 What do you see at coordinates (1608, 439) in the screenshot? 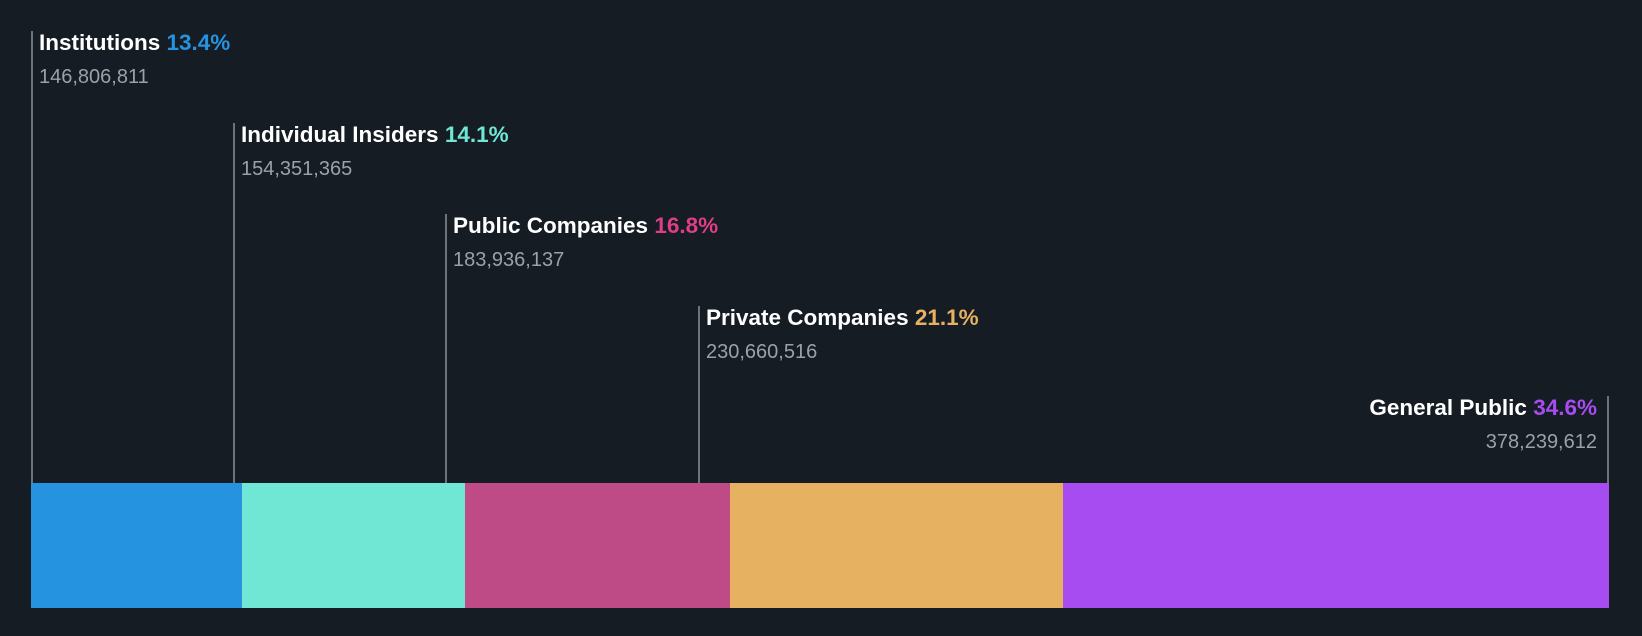
I see `leader-line-general-public` at bounding box center [1608, 439].